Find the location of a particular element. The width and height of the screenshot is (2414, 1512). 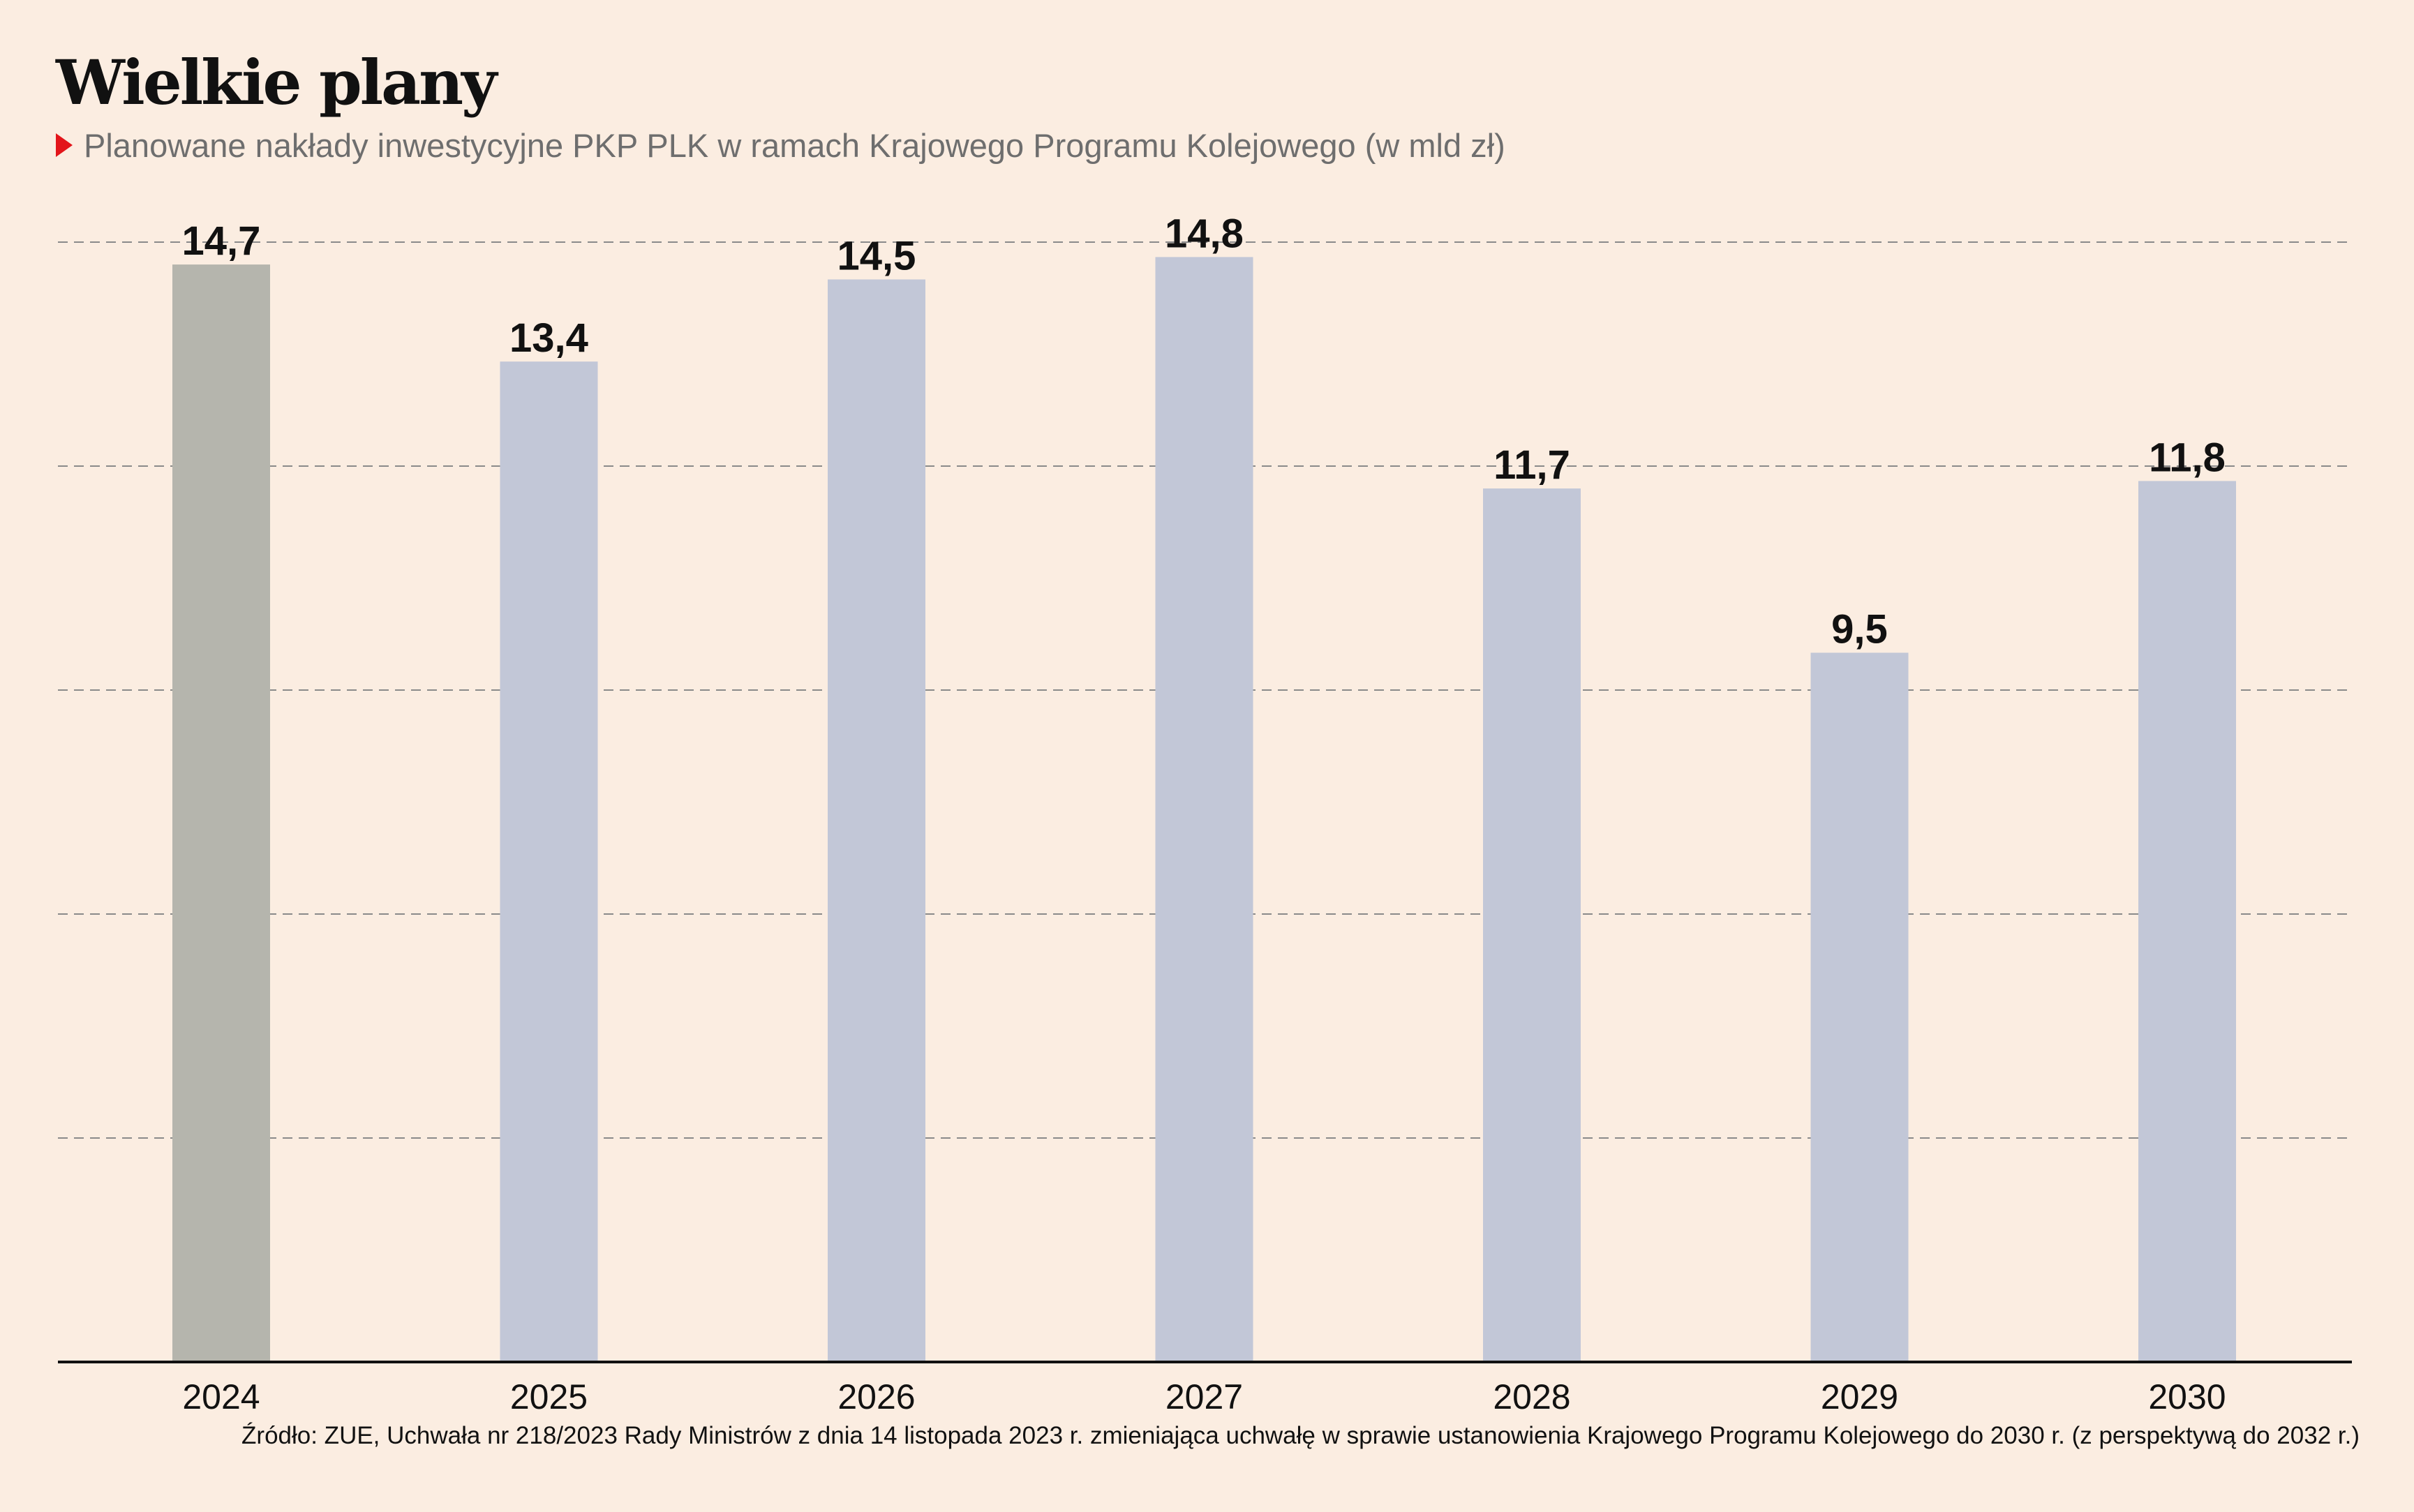

x-tick-label-2026: 2026 is located at coordinates (876, 1396).